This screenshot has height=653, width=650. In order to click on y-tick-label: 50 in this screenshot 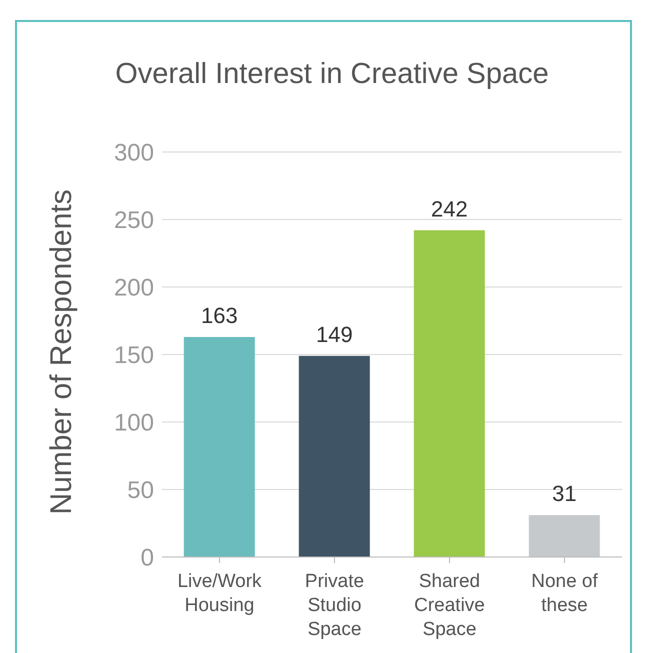, I will do `click(140, 490)`.